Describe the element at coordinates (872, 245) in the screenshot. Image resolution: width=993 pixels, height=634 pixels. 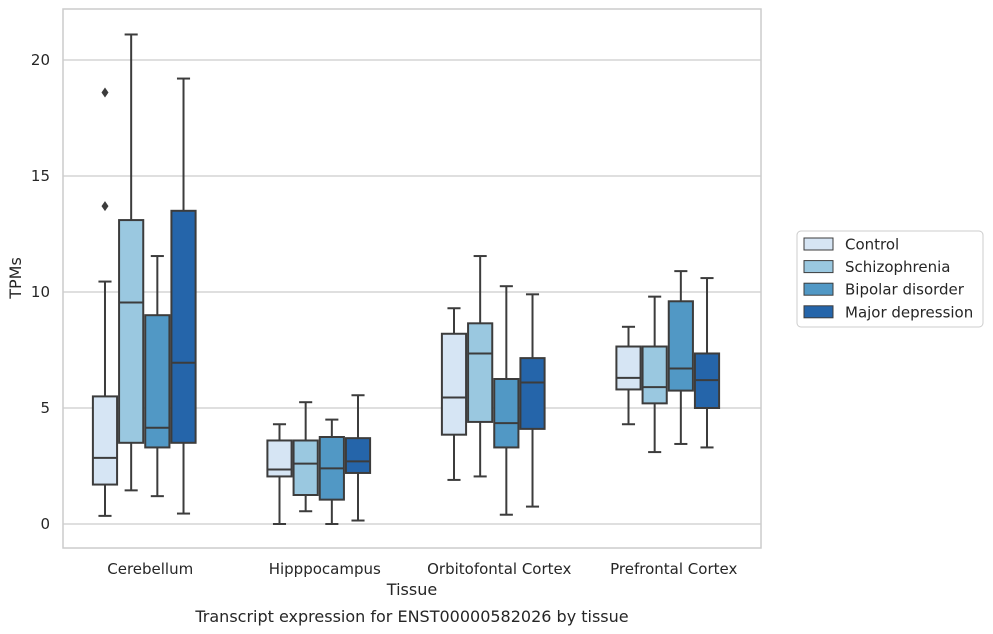
I see `legend-entry: Control` at that location.